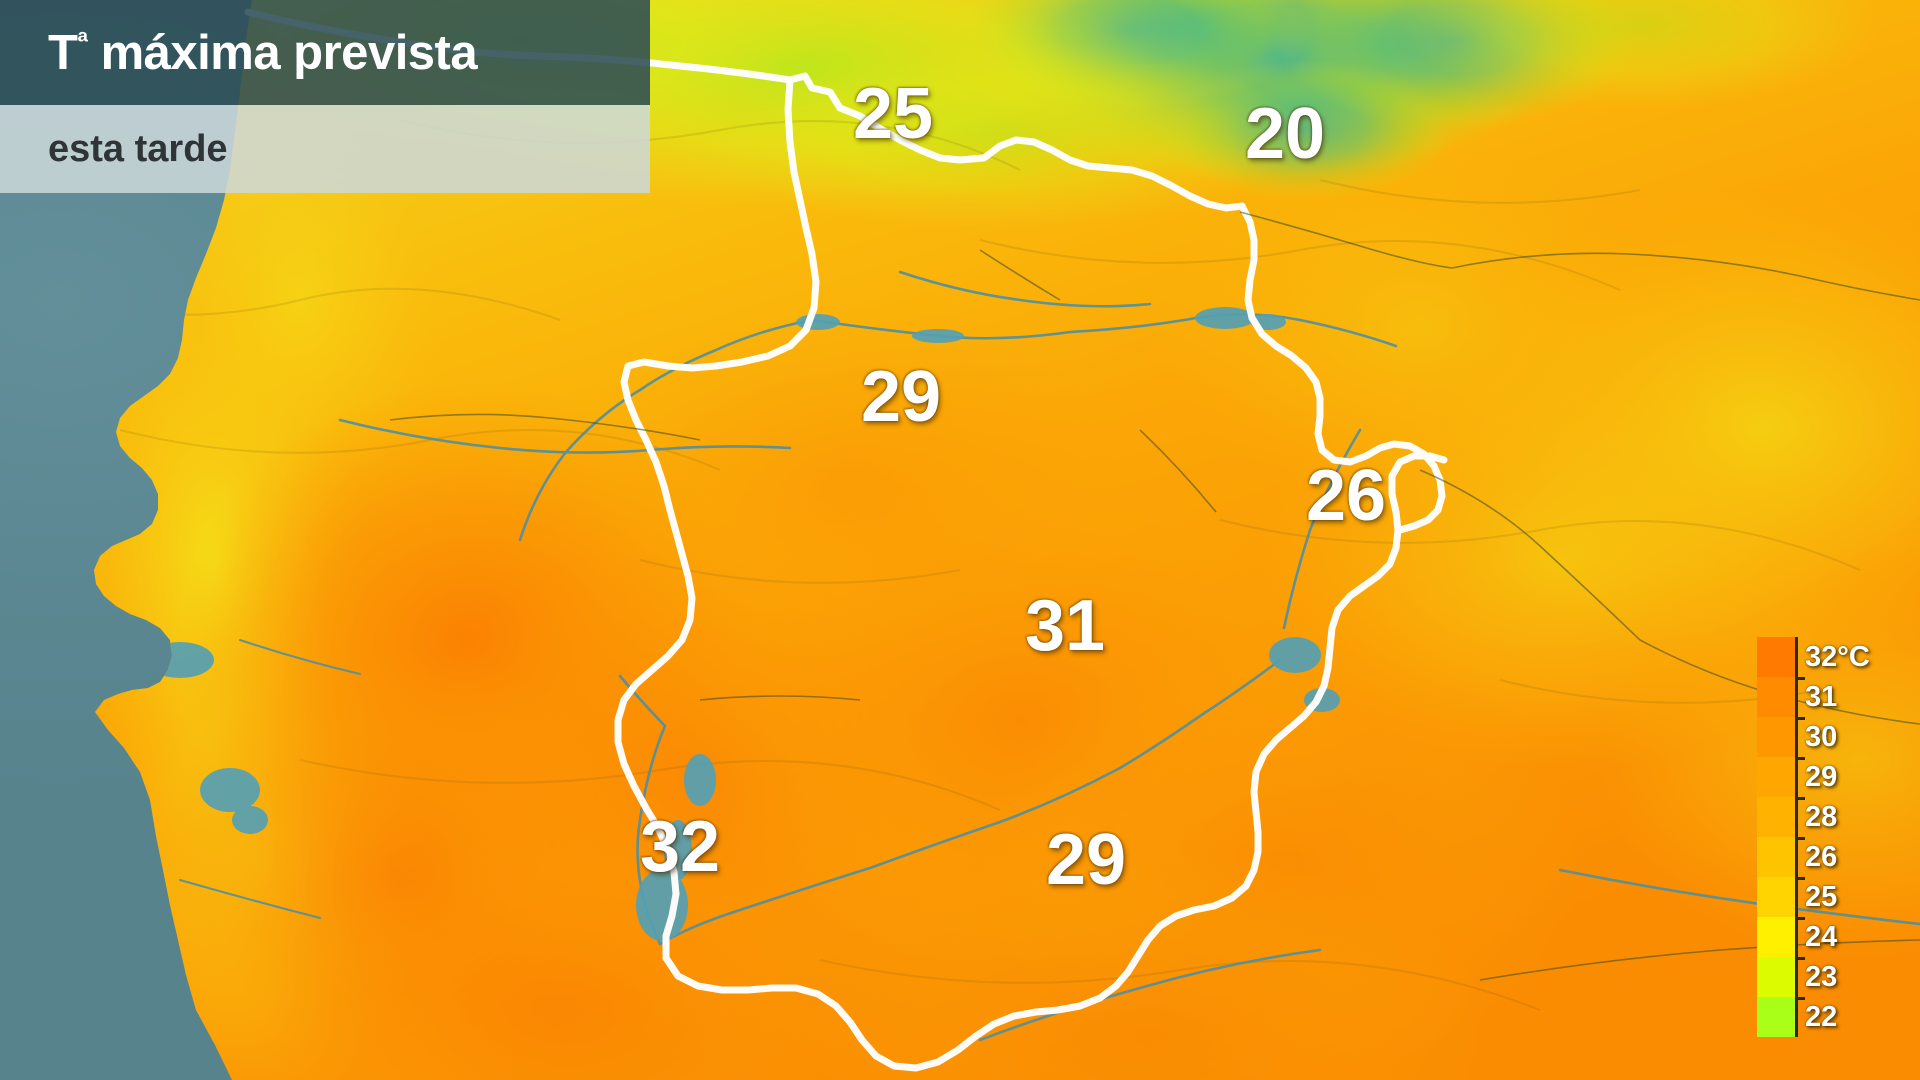 This screenshot has width=1920, height=1080. Describe the element at coordinates (1837, 837) in the screenshot. I see `legend-tick-labels: 32°C 31 30 29 28 26 25 24 23 22` at that location.